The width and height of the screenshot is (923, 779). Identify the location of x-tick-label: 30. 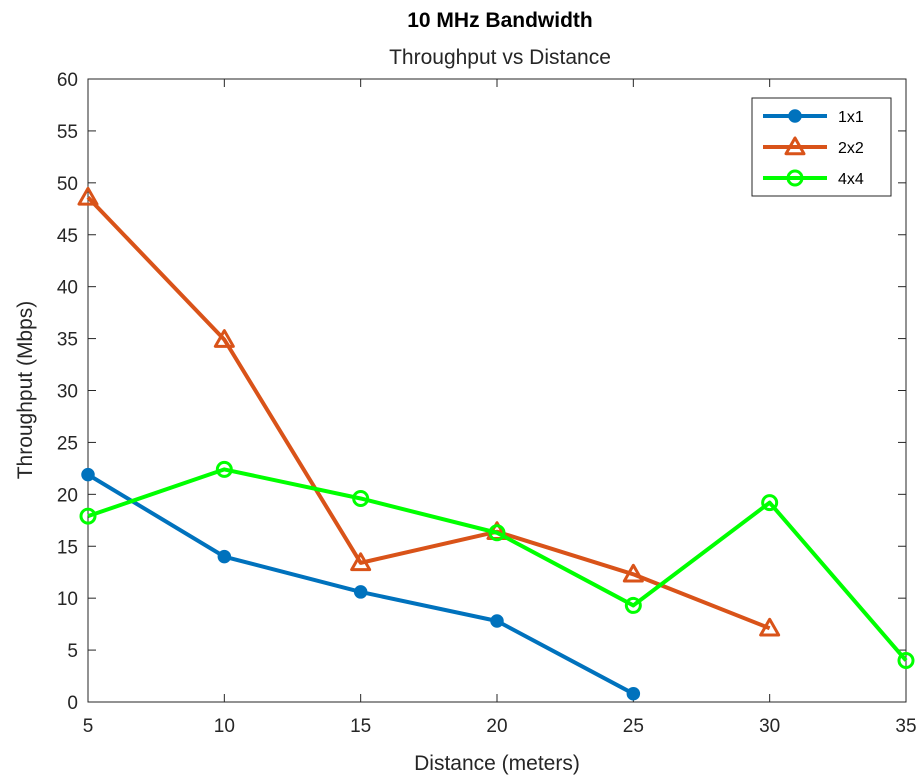
(769, 726).